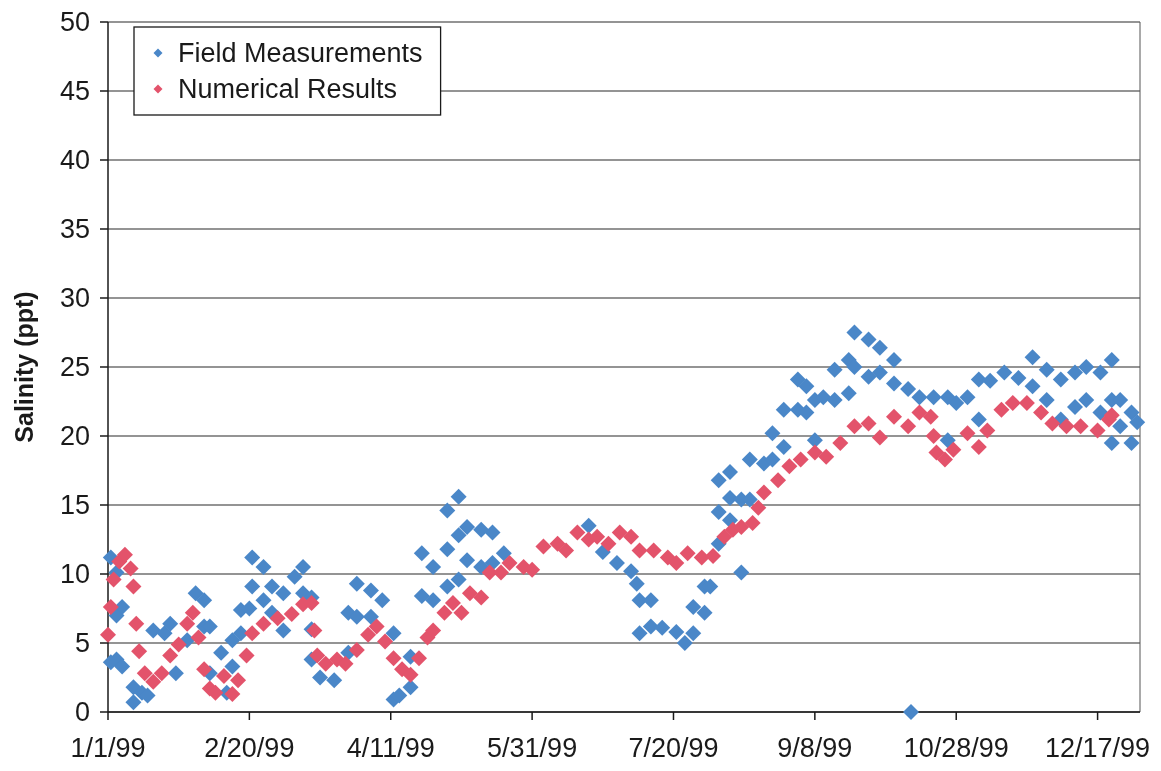 The image size is (1161, 771). I want to click on x-tick-label: 2/20/99, so click(249, 748).